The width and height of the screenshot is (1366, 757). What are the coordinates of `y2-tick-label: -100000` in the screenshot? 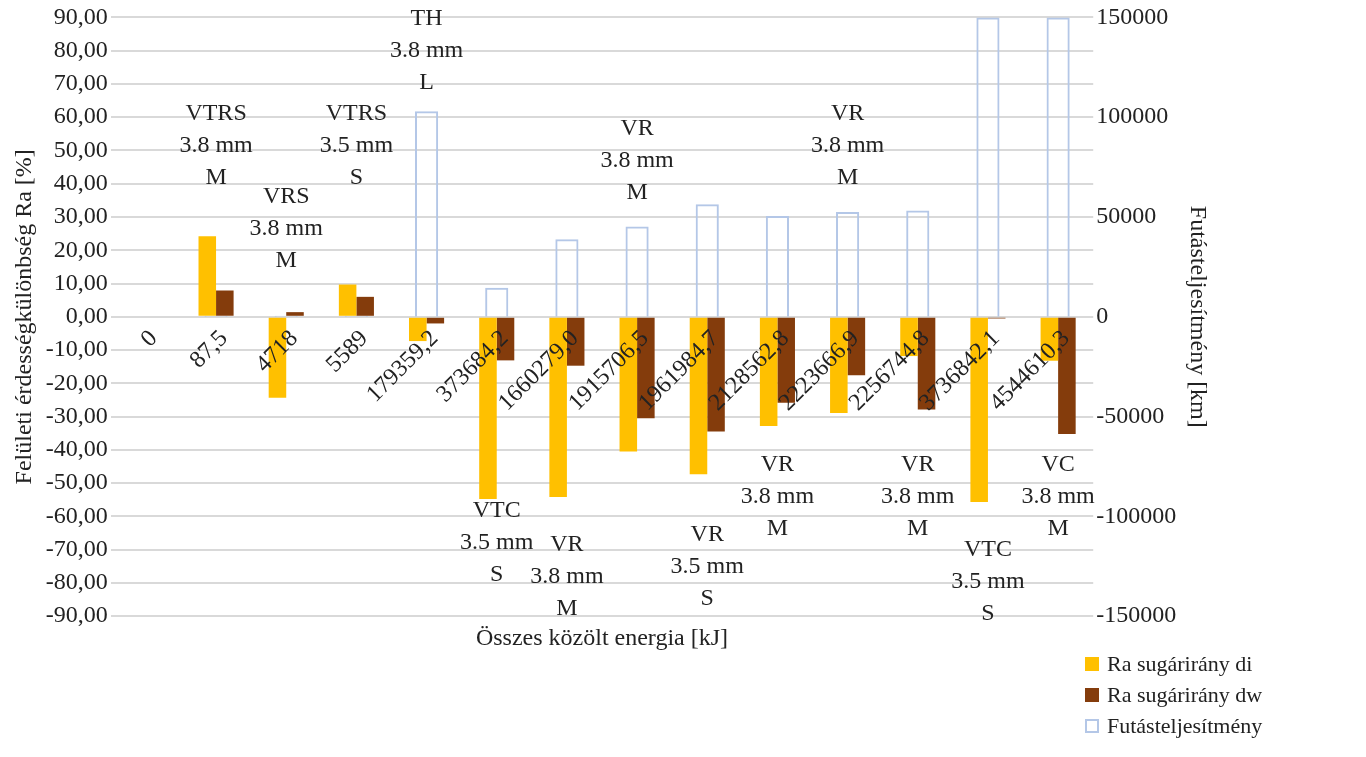 It's located at (1136, 514).